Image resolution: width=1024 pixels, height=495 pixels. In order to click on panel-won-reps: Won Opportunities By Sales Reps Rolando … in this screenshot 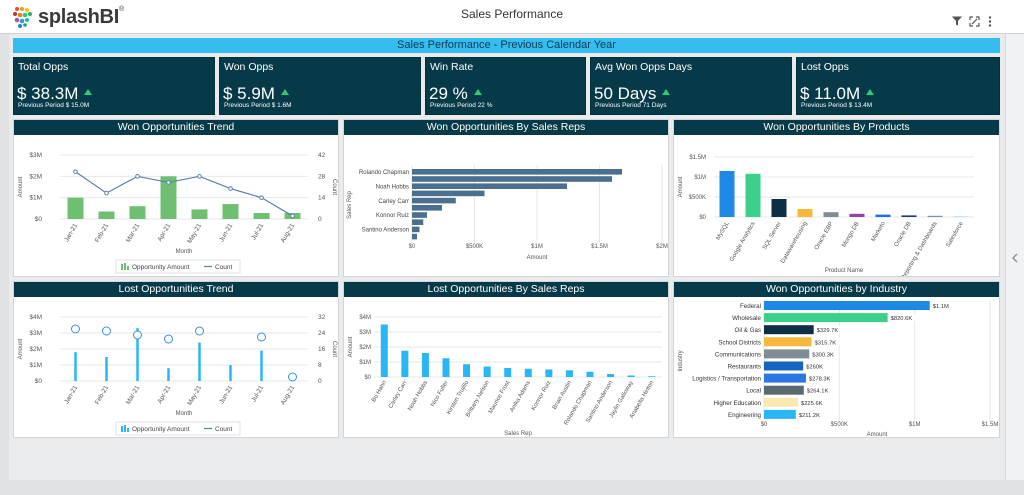, I will do `click(506, 198)`.